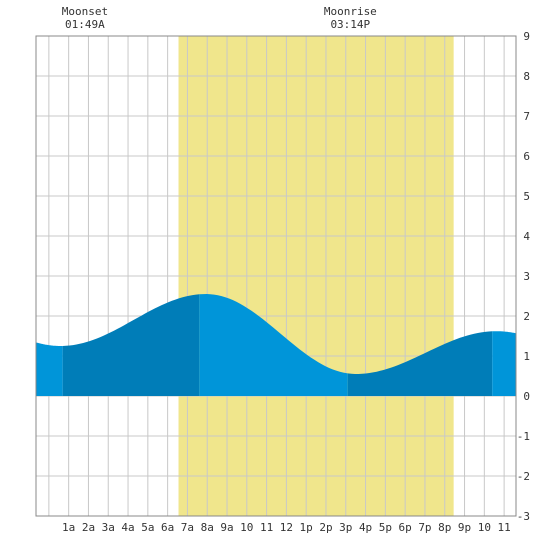 This screenshot has width=550, height=550. What do you see at coordinates (444, 527) in the screenshot?
I see `x-tick-label: 8p` at bounding box center [444, 527].